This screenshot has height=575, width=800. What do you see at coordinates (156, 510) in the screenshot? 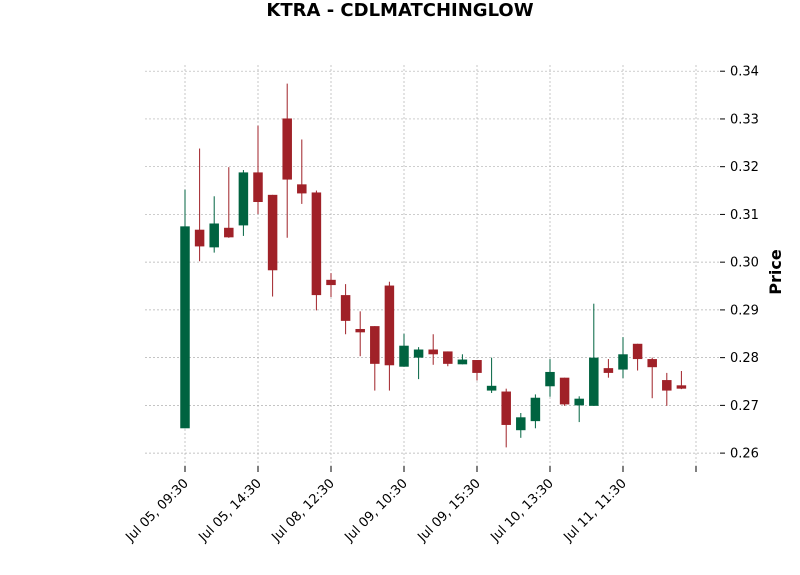
I see `x-tick-label: Jul 05, 09:30` at bounding box center [156, 510].